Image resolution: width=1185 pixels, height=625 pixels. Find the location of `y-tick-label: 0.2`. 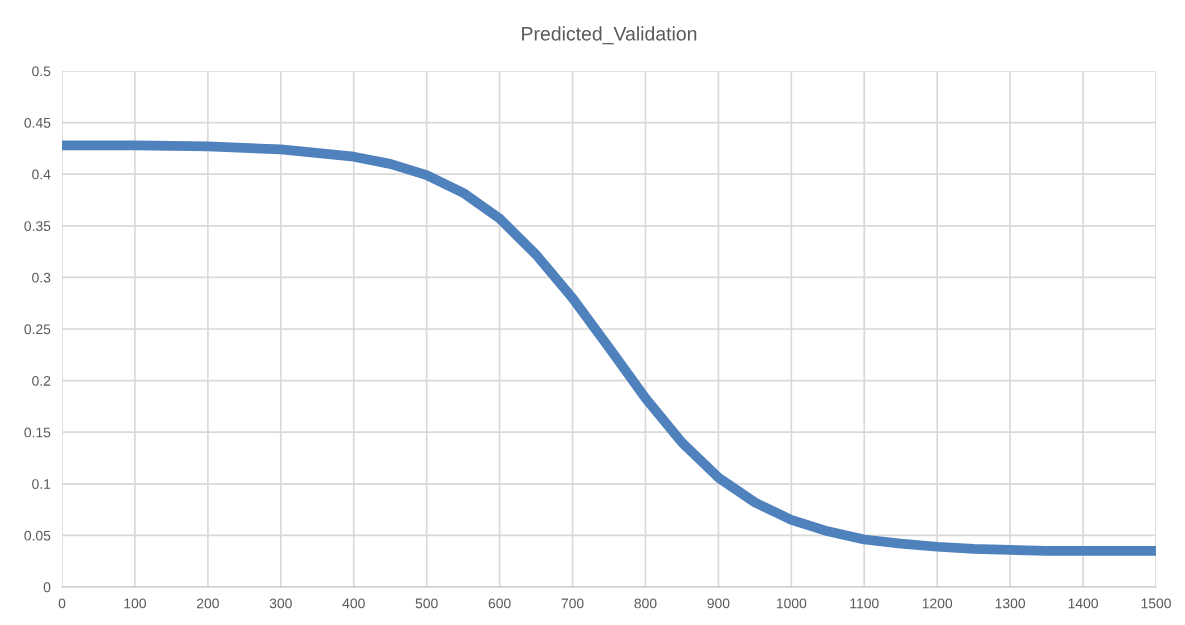

y-tick-label: 0.2 is located at coordinates (41, 380).